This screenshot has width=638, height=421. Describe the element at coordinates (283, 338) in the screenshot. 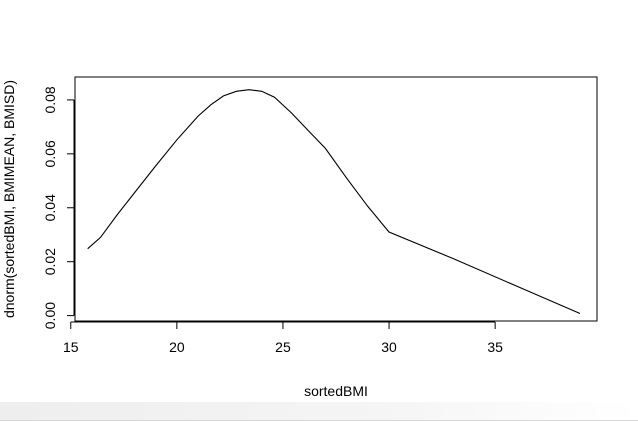

I see `x-axis: 15 20 25 30 35` at that location.